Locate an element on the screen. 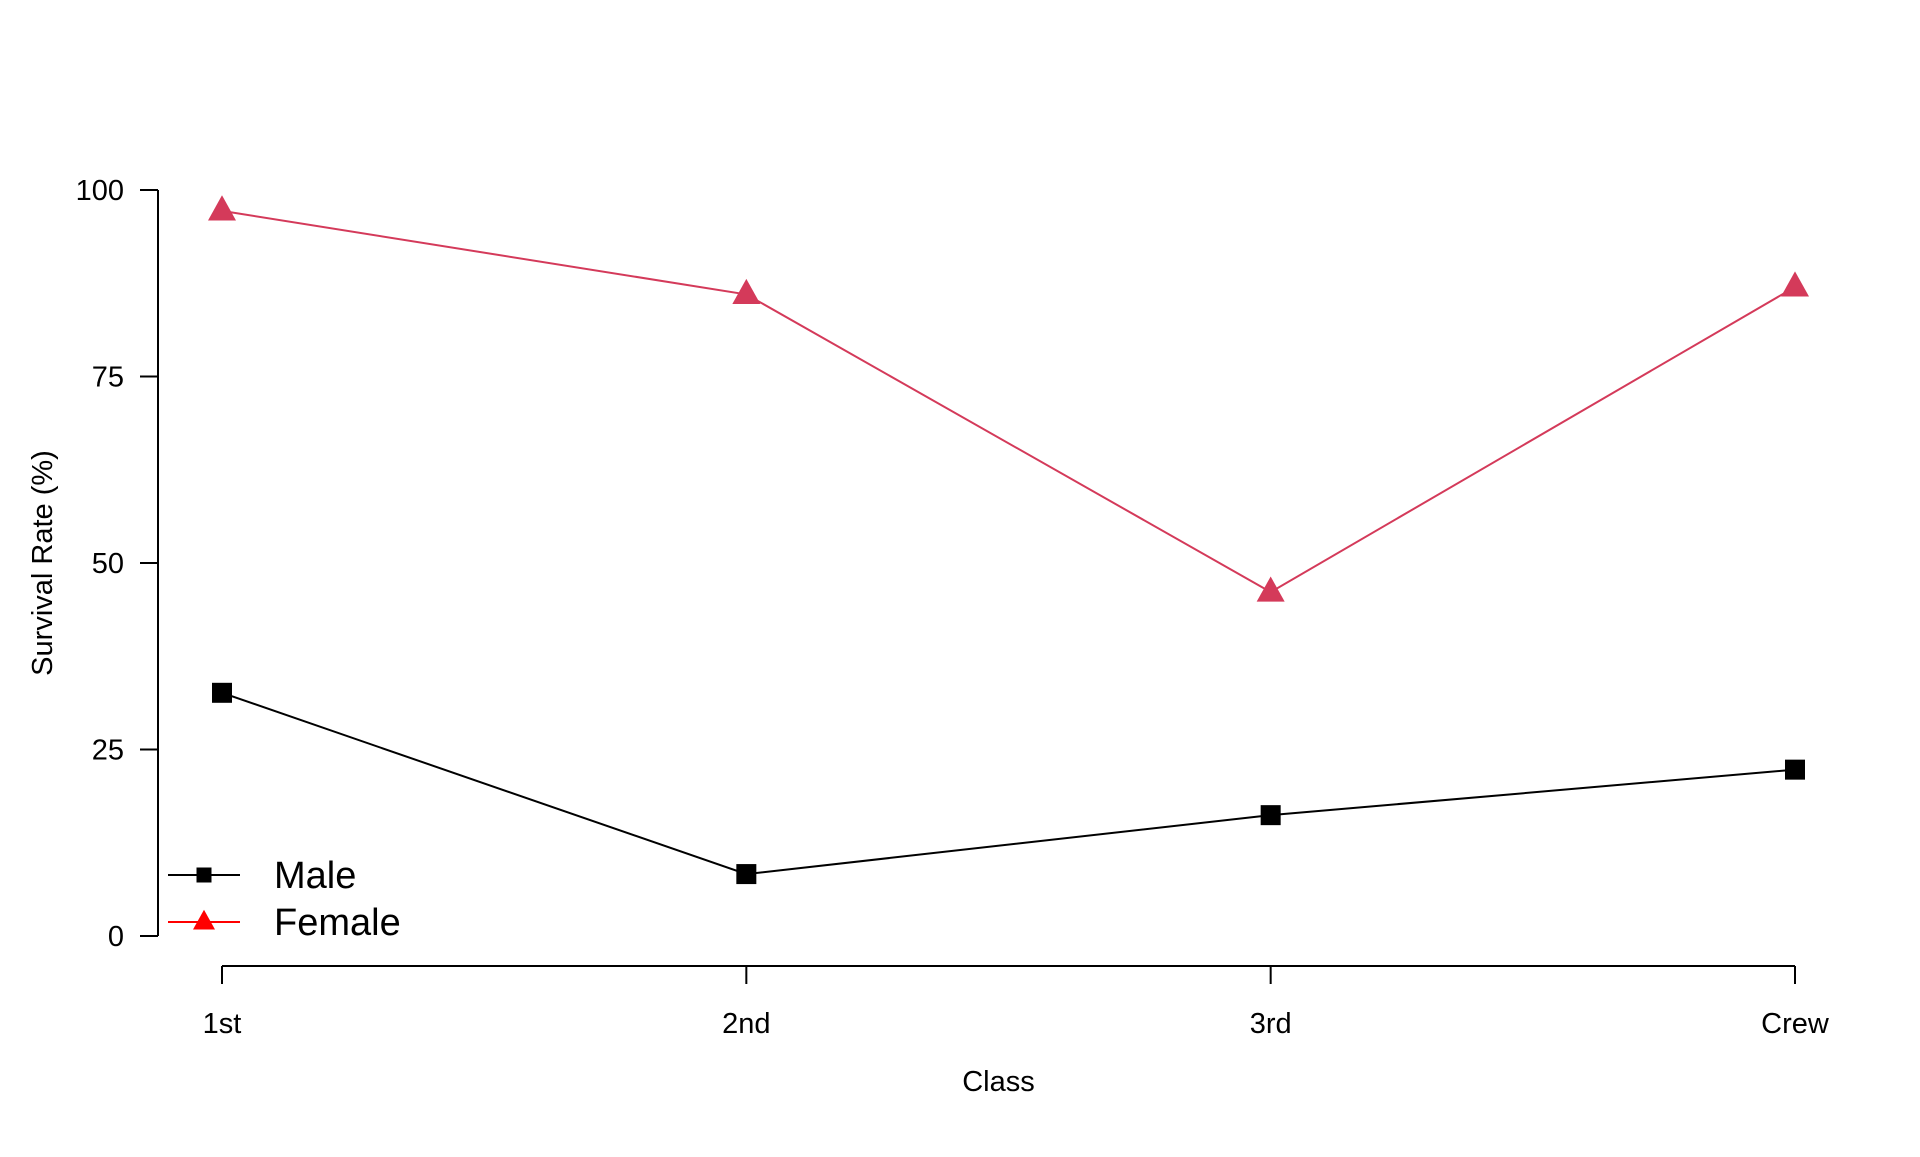 This screenshot has height=1157, width=1920. series-male is located at coordinates (1008, 783).